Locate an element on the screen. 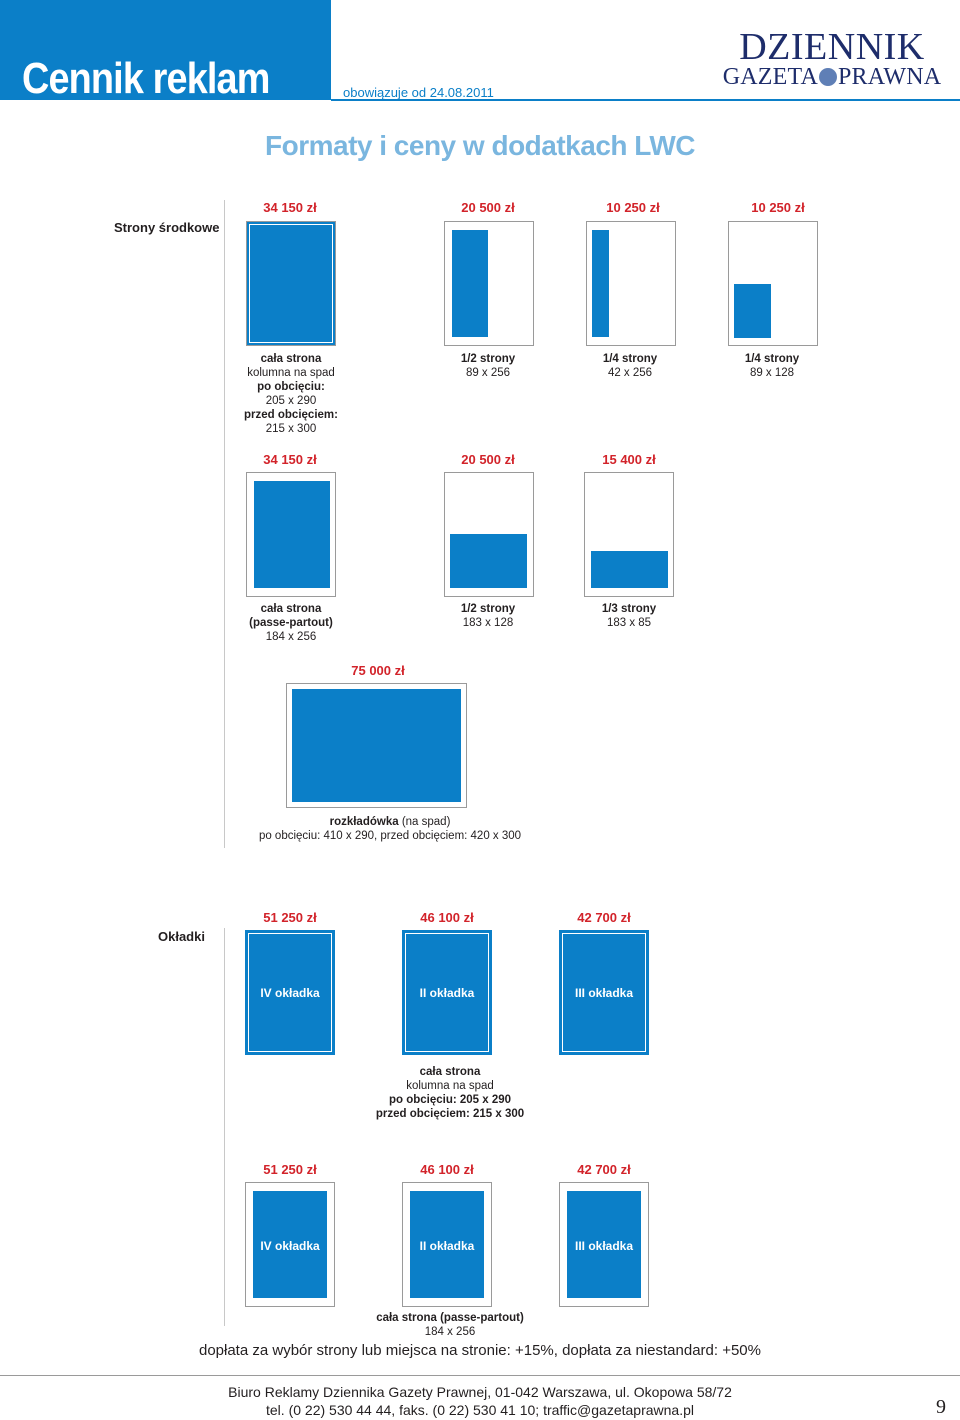 This screenshot has width=960, height=1420. page-number: 9 is located at coordinates (941, 1407).